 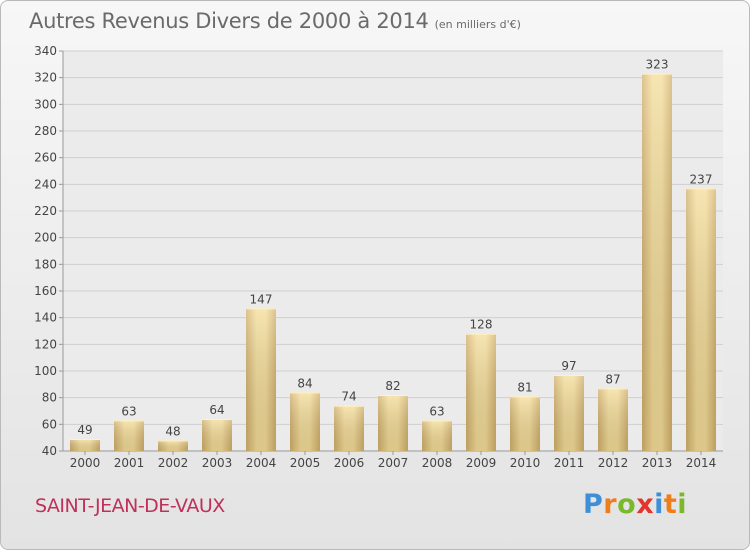 I want to click on x-tick-label: 2007, so click(x=393, y=463).